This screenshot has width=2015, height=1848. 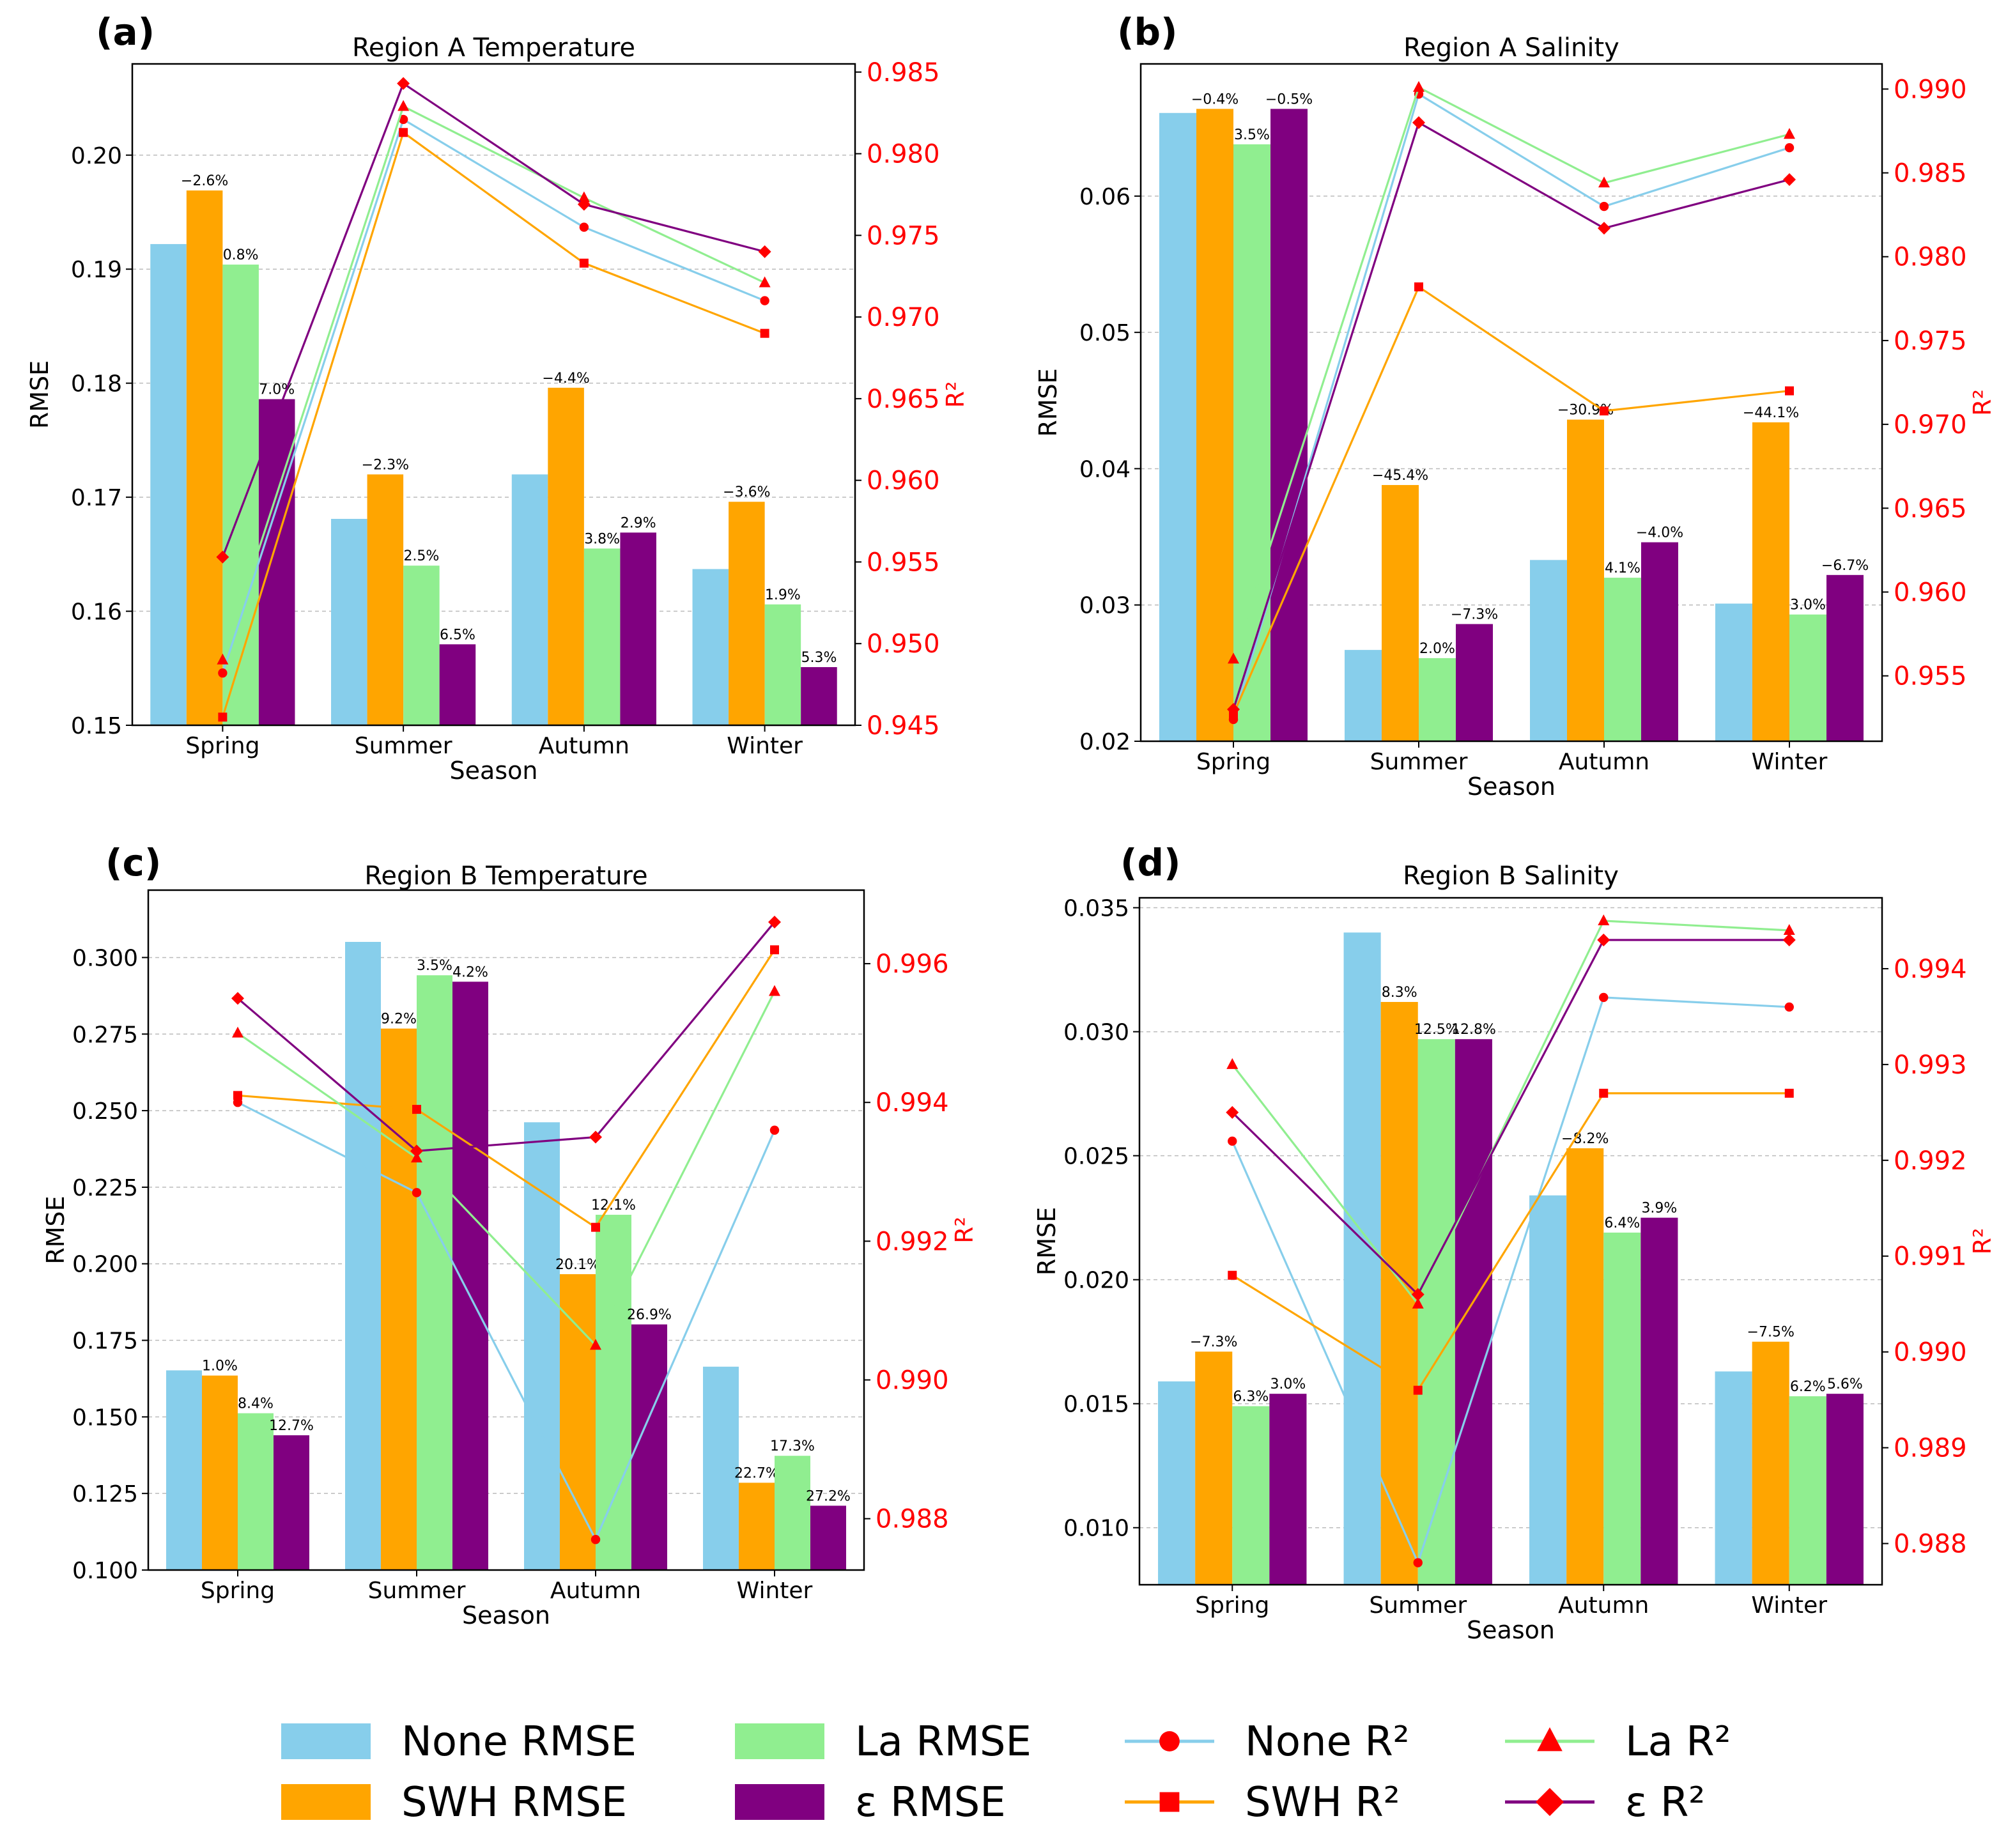 I want to click on r2-line-epsilon-r2, so click(x=1511, y=415).